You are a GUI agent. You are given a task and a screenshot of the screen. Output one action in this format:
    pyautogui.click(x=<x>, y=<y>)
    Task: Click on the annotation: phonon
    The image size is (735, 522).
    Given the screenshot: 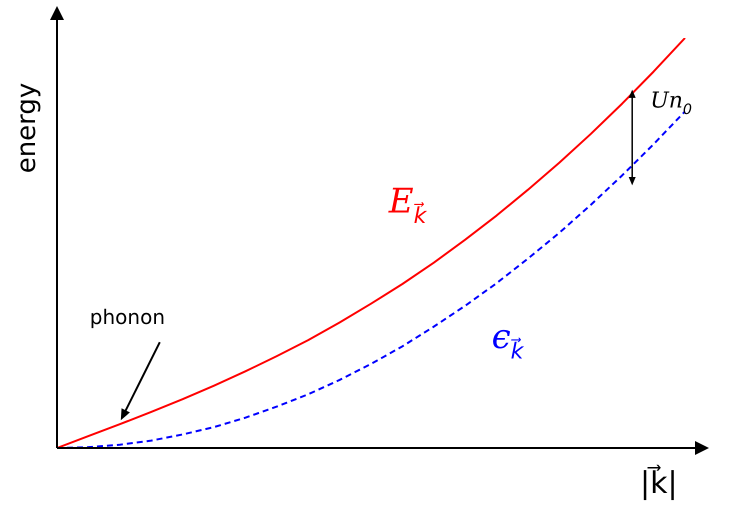 What is the action you would take?
    pyautogui.click(x=128, y=317)
    